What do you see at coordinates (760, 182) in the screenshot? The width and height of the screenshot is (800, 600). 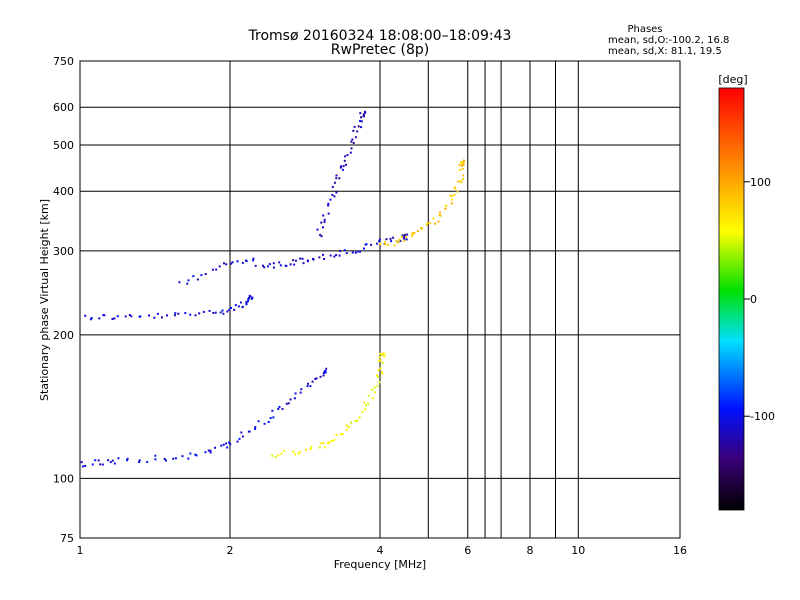 I see `colorbar-tick-label: 100` at bounding box center [760, 182].